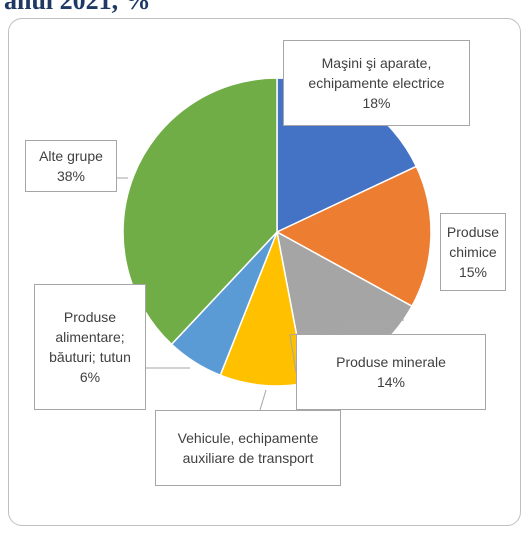 Image resolution: width=531 pixels, height=536 pixels. Describe the element at coordinates (71, 166) in the screenshot. I see `data-label: Alte grupe 38%` at that location.